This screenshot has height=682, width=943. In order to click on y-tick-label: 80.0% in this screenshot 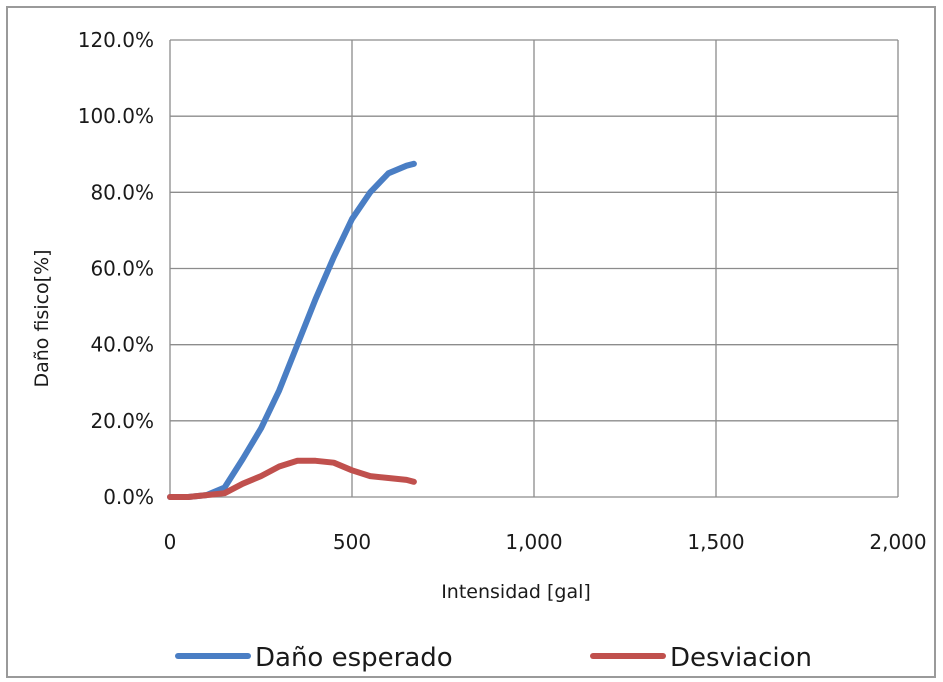, I will do `click(122, 192)`.